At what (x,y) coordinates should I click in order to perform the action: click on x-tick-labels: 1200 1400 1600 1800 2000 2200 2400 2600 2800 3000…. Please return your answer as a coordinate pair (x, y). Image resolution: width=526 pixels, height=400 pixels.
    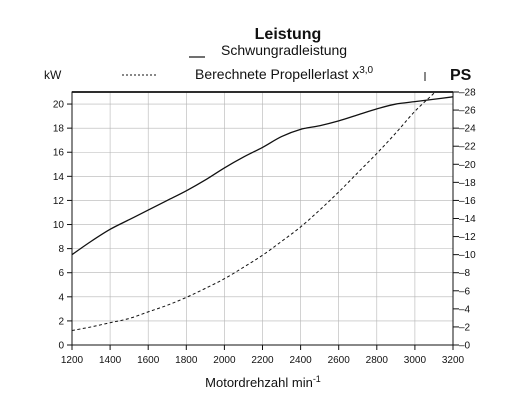
    Looking at the image, I should click on (263, 360).